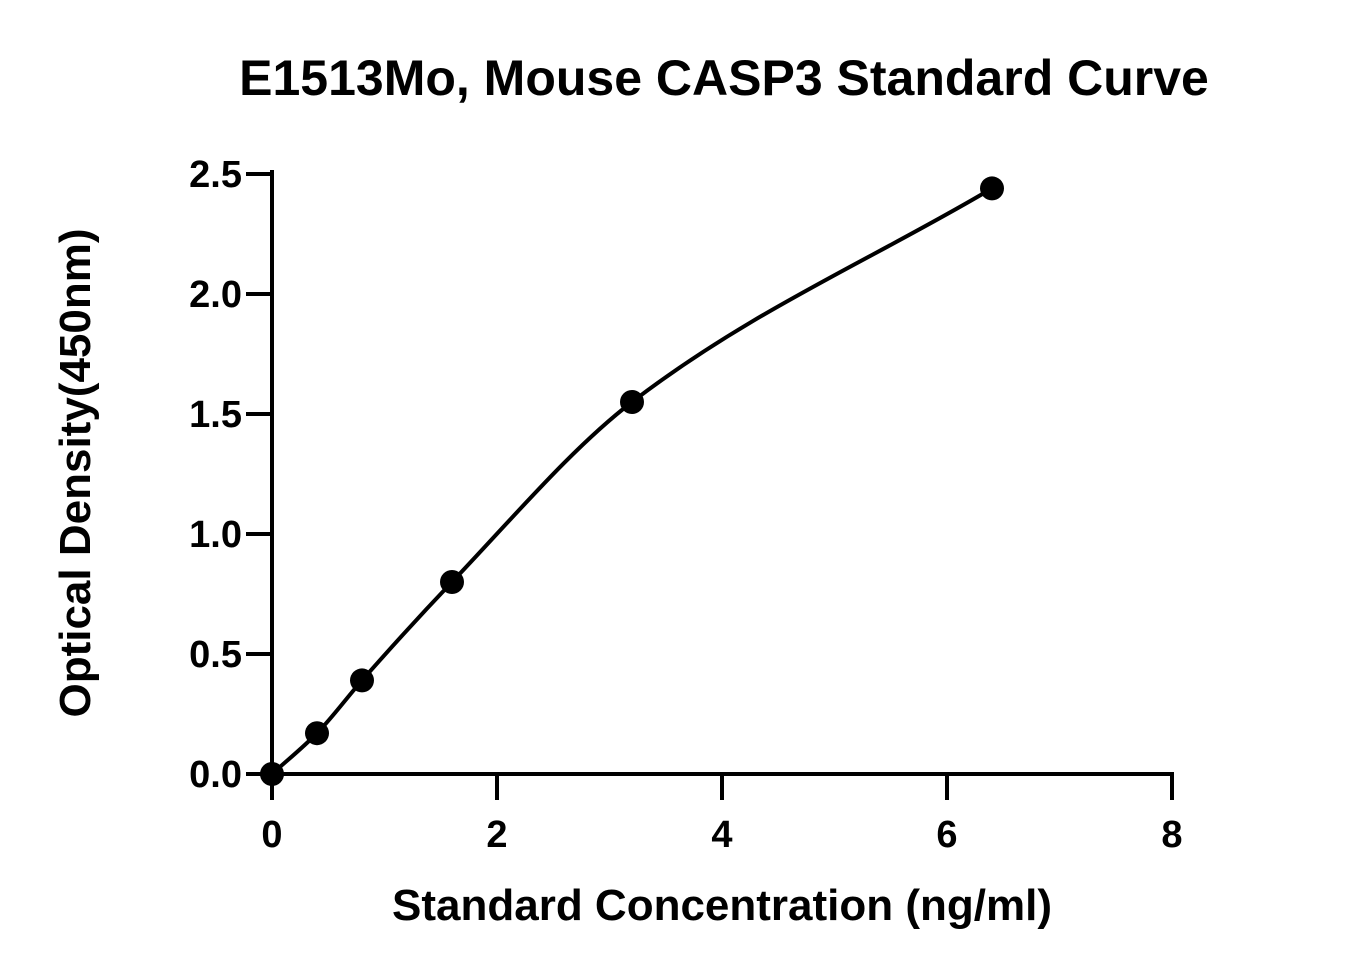 The height and width of the screenshot is (980, 1350). I want to click on x-tick-label: 8, so click(1171, 835).